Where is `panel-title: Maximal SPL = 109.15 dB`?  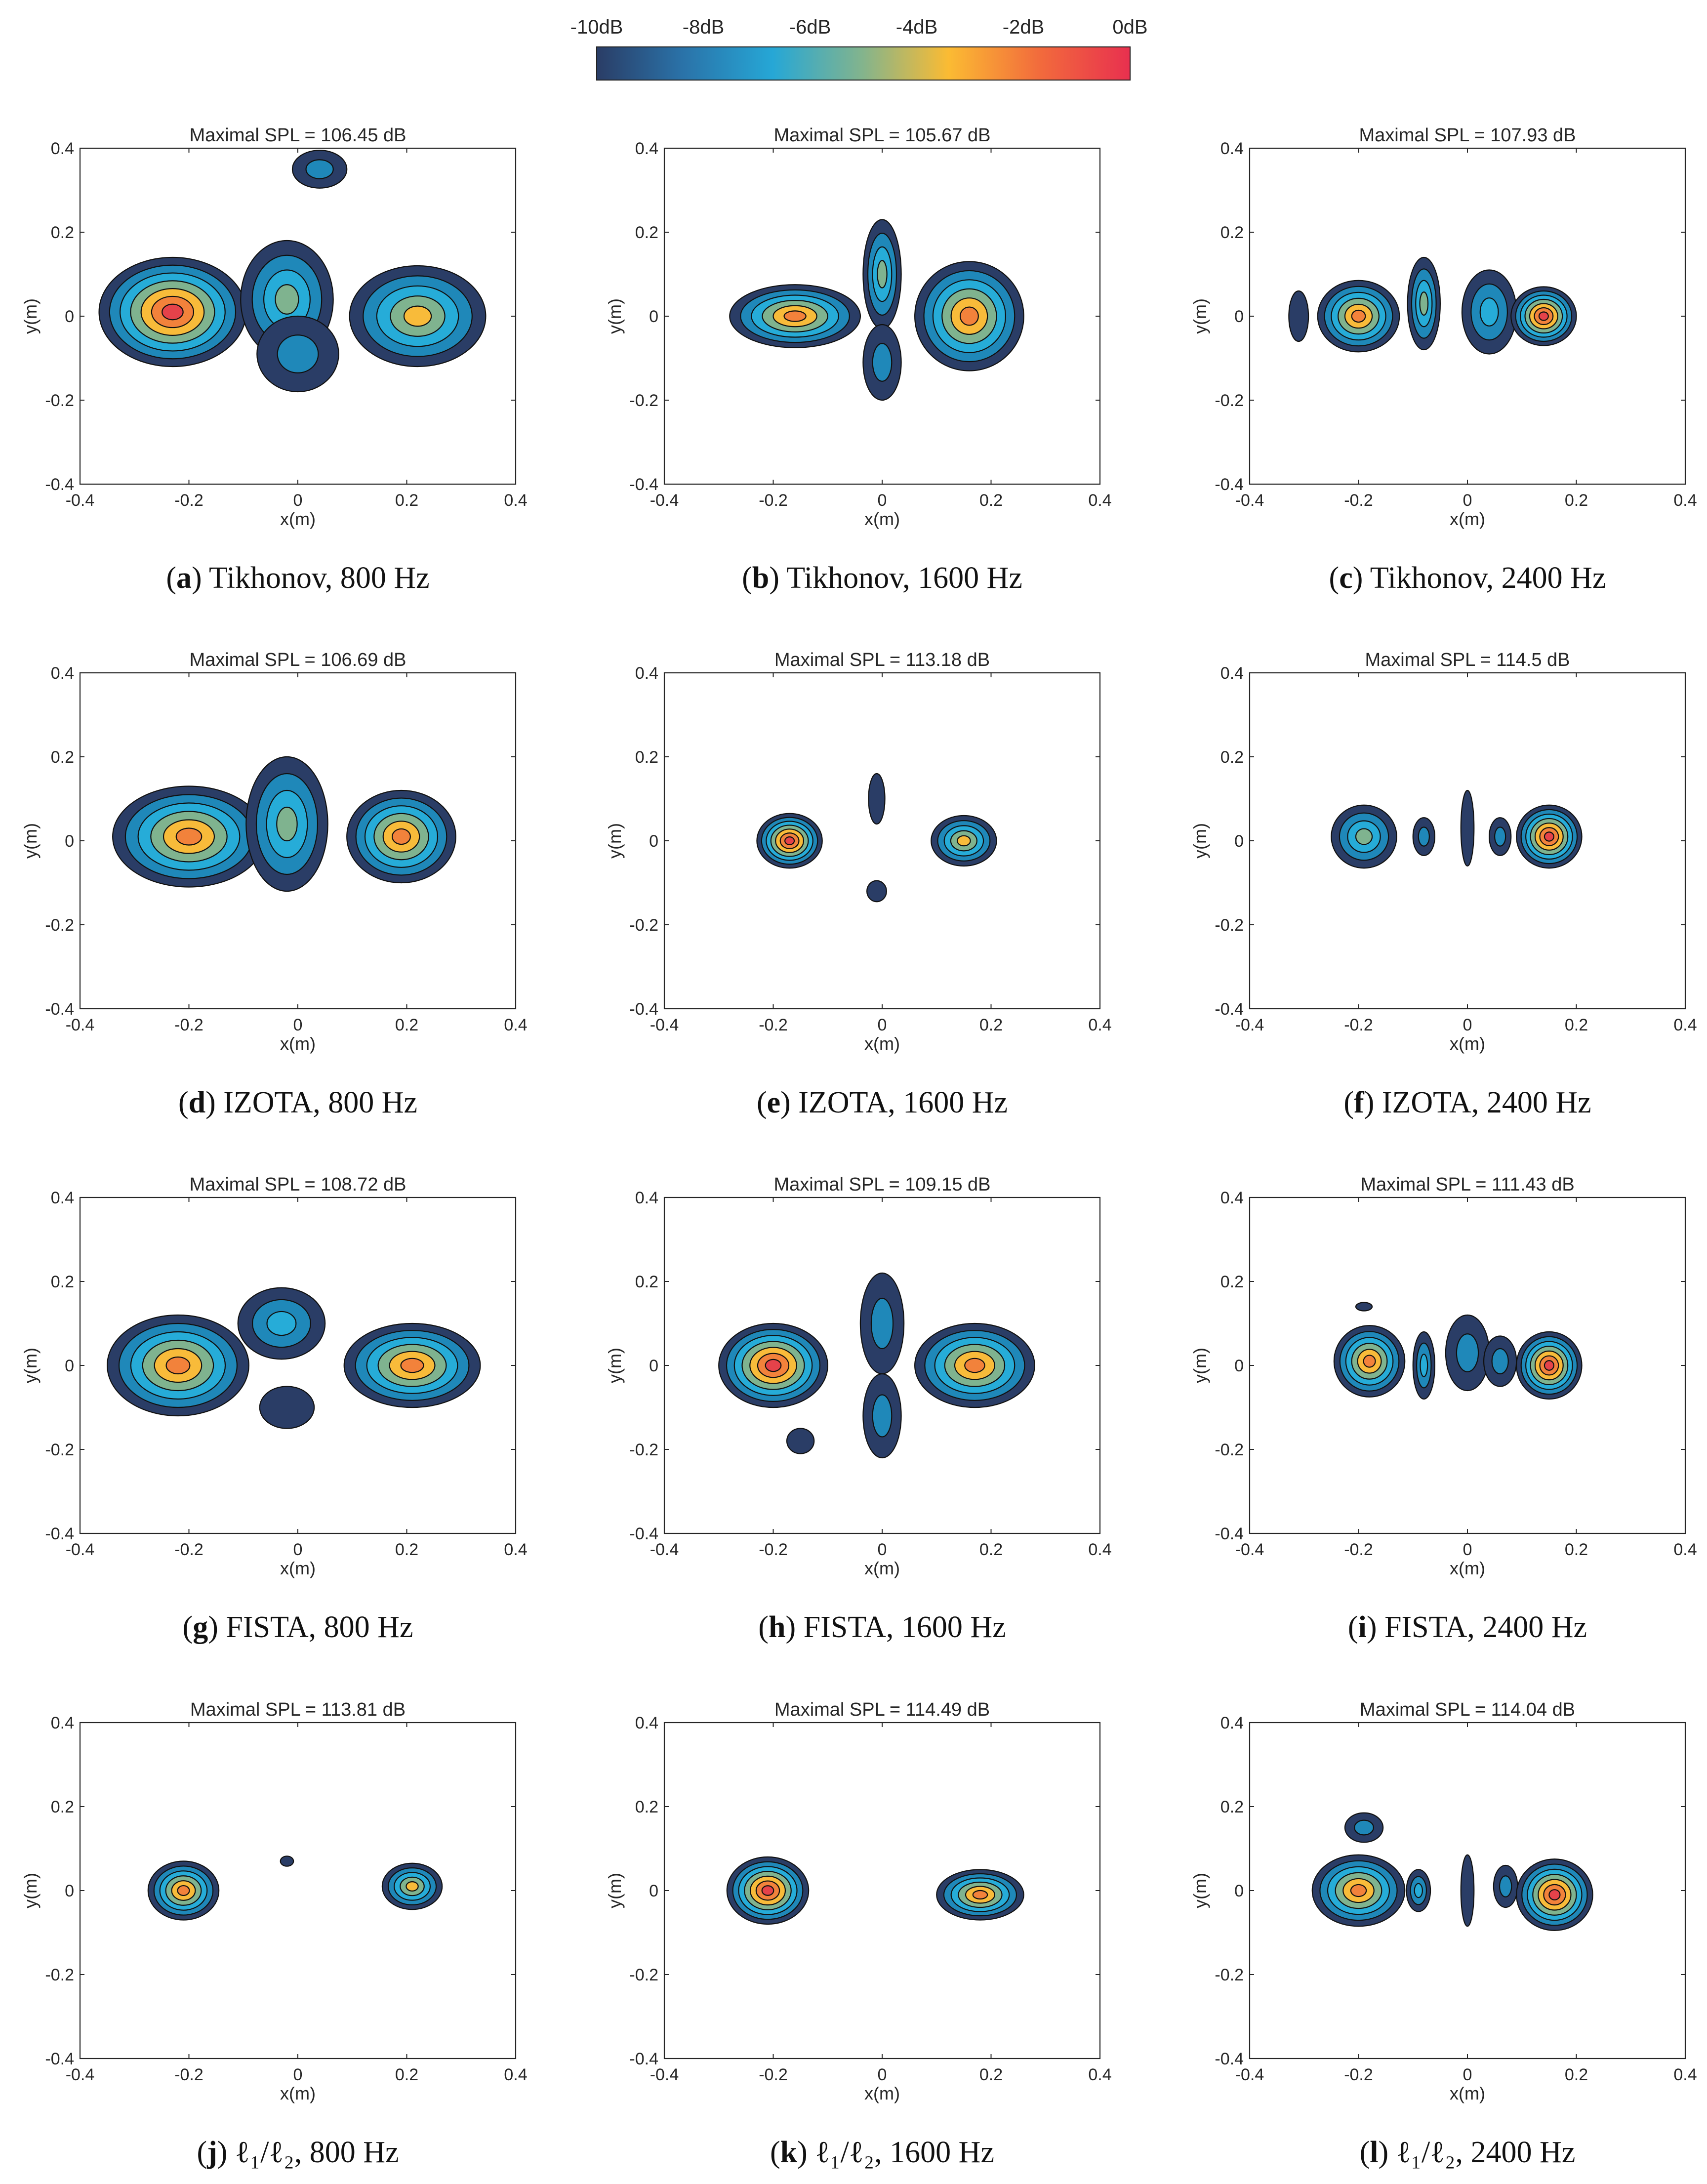 panel-title: Maximal SPL = 109.15 dB is located at coordinates (881, 1184).